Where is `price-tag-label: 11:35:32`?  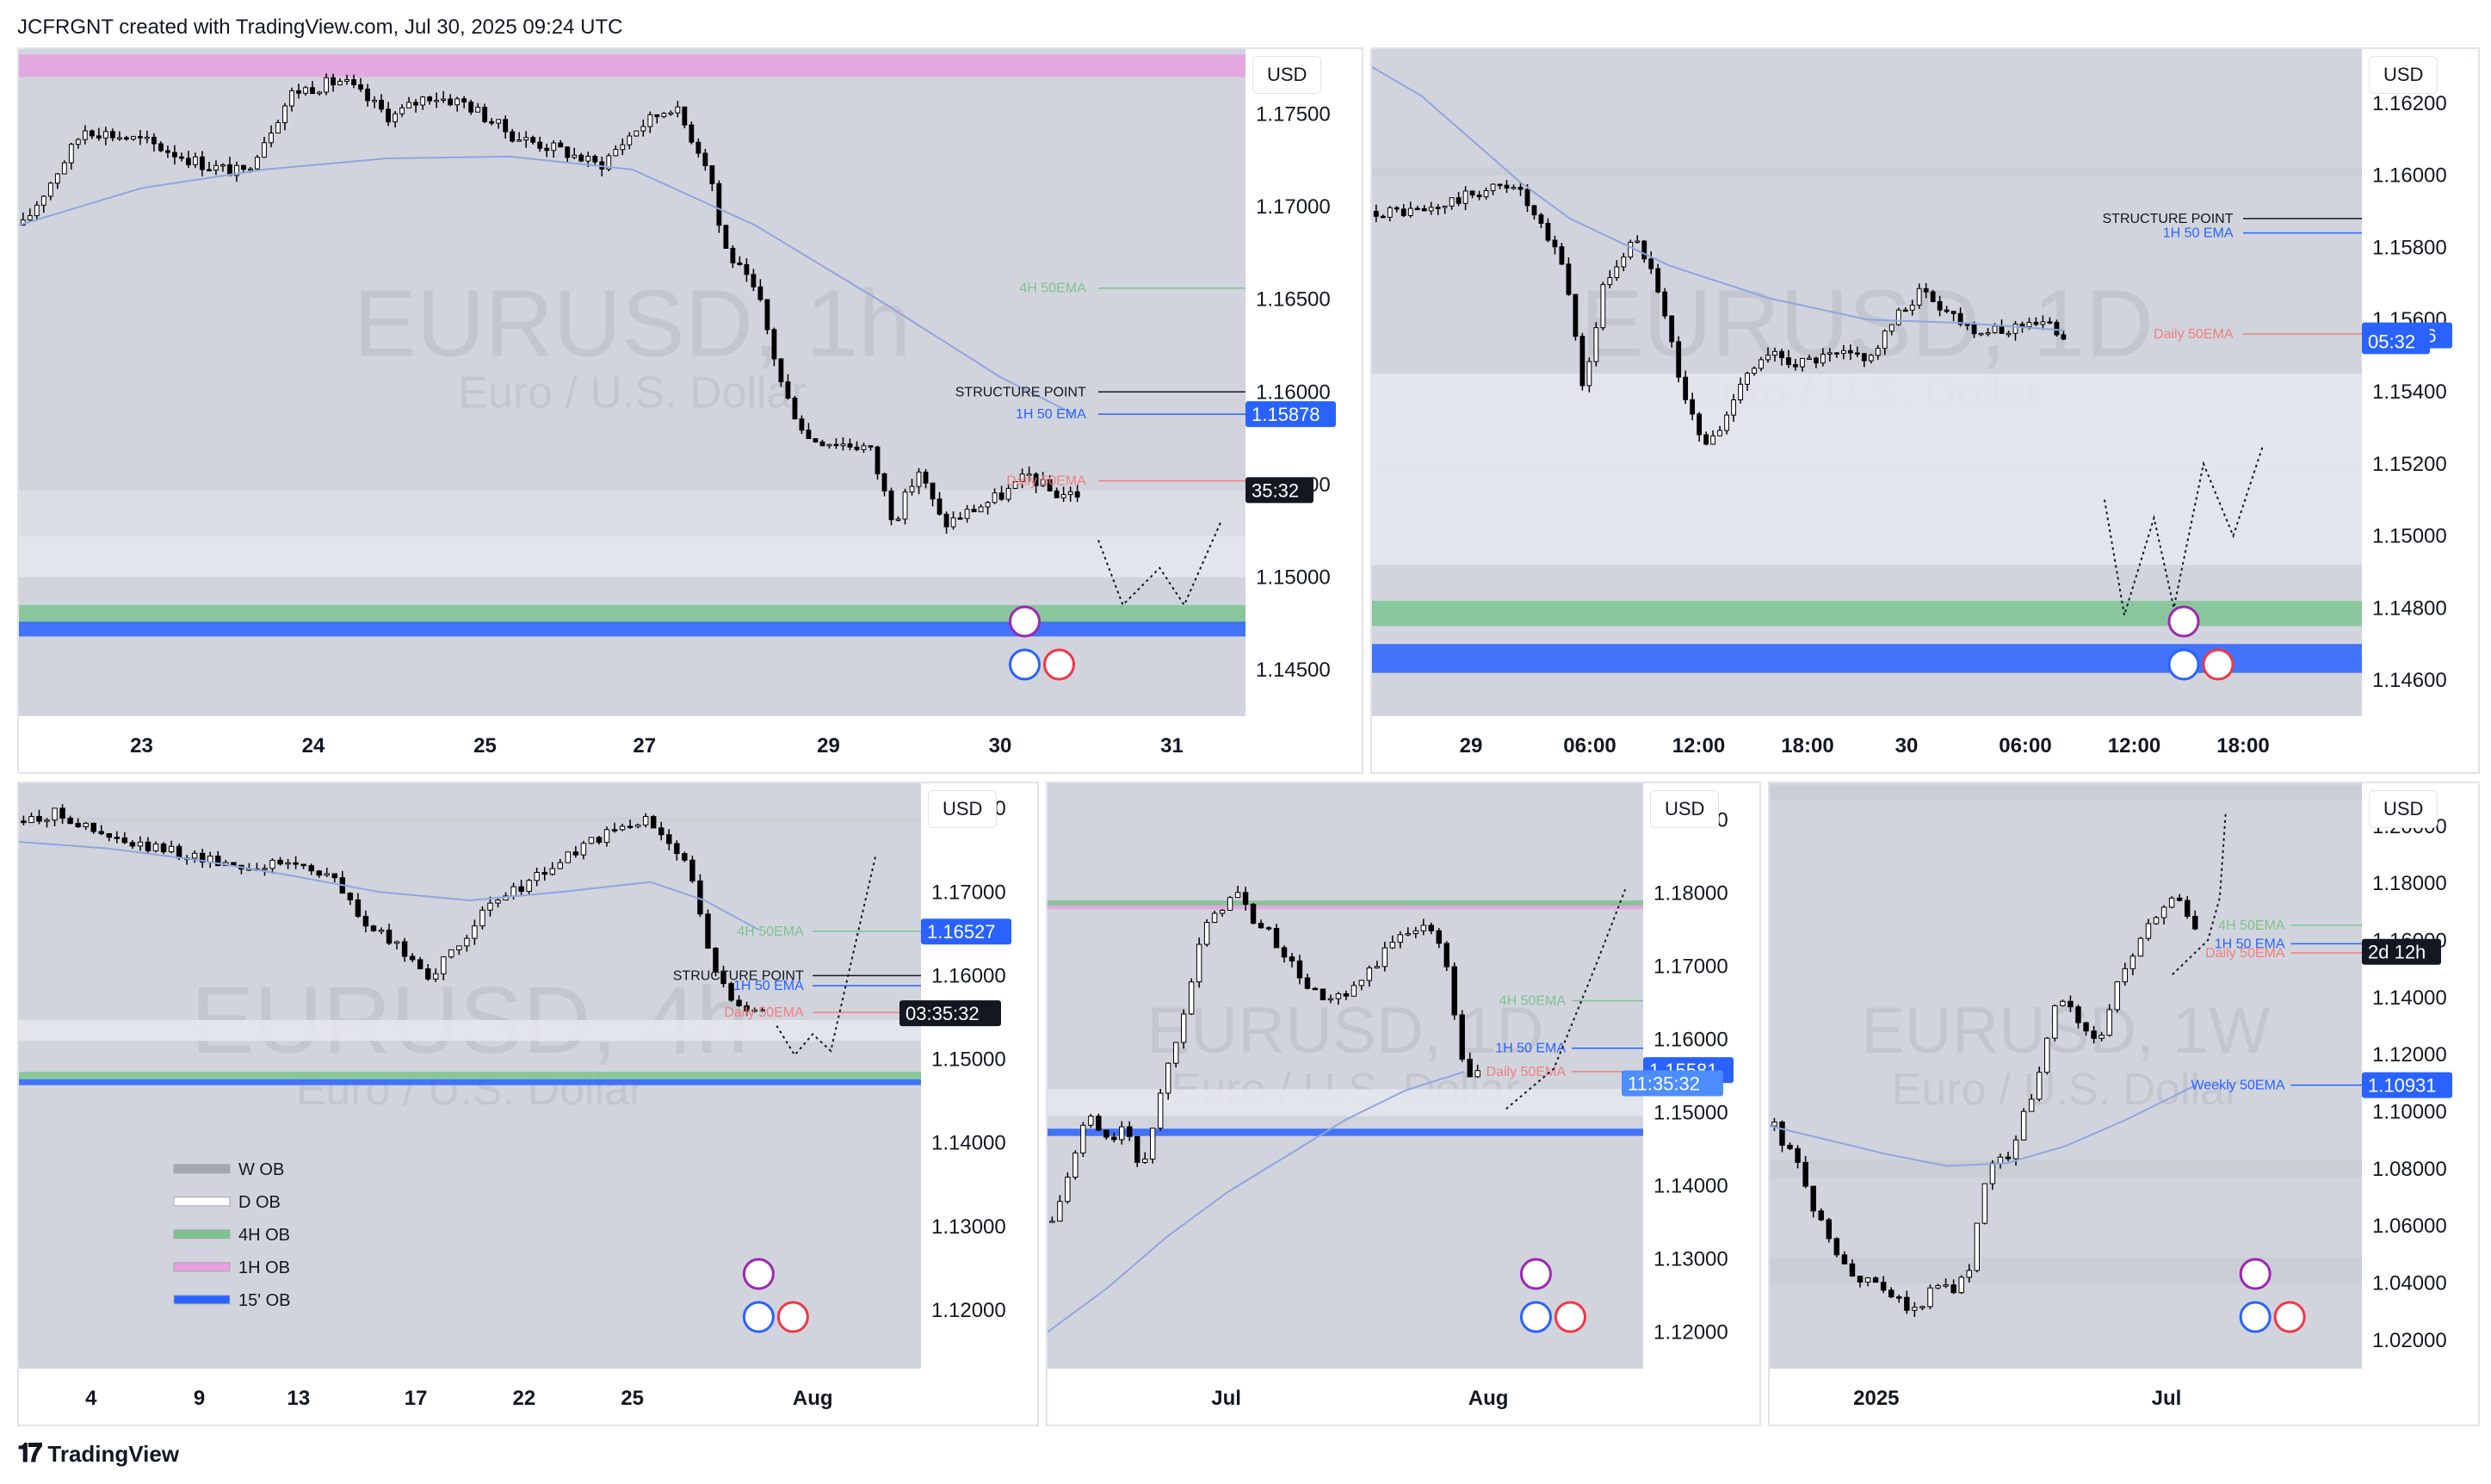 price-tag-label: 11:35:32 is located at coordinates (1664, 1084).